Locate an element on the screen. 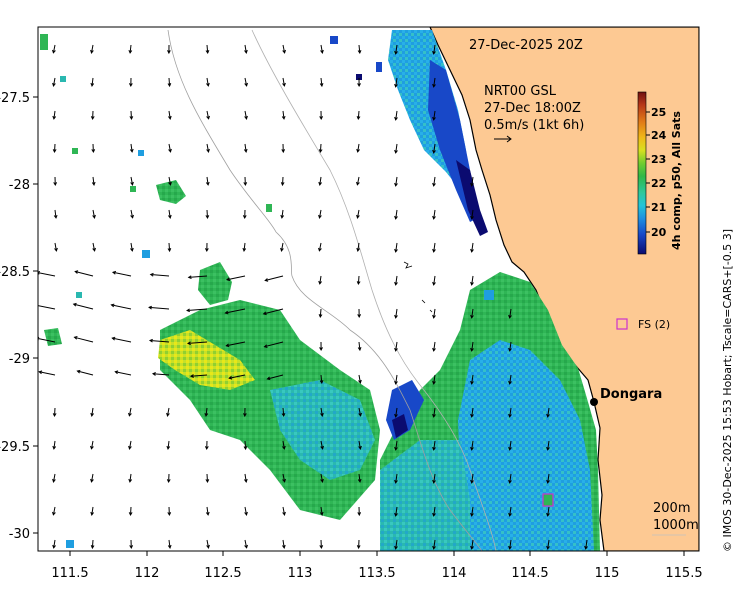 The image size is (740, 592). lat-tick: -30 is located at coordinates (19, 534).